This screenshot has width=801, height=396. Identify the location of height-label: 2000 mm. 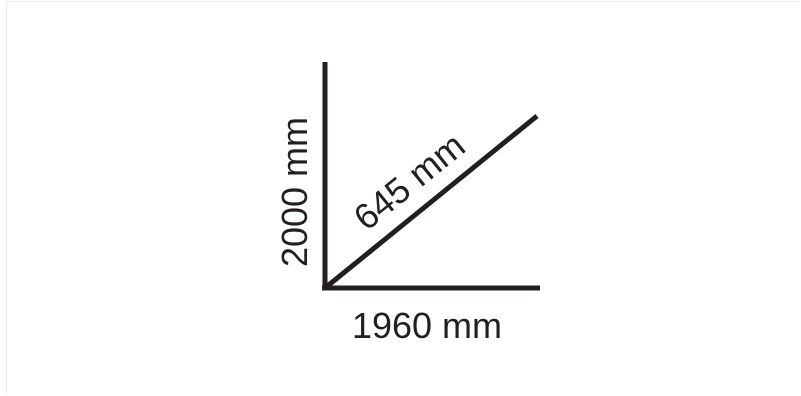
(294, 192).